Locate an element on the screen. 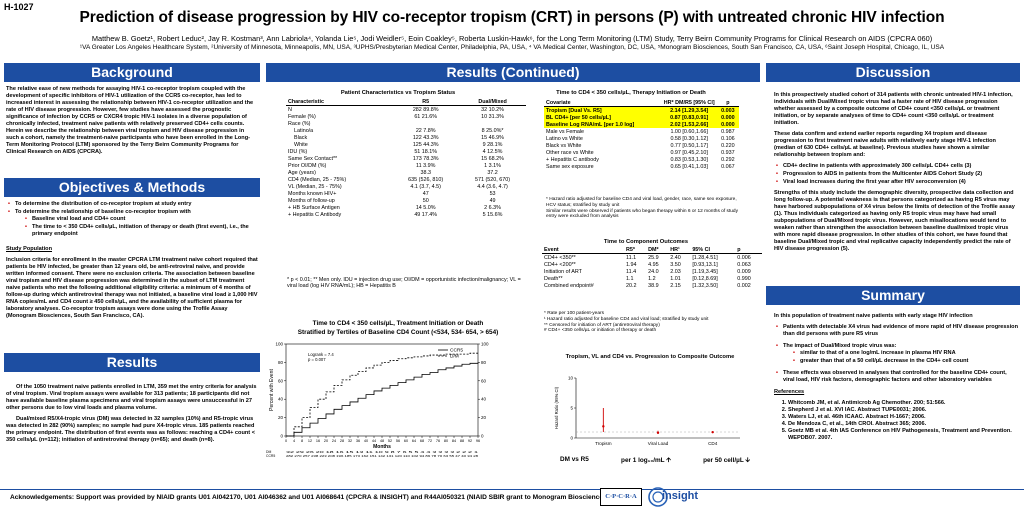  table-header-row: Characteristic R5 Dual/Mixed is located at coordinates (406, 102).